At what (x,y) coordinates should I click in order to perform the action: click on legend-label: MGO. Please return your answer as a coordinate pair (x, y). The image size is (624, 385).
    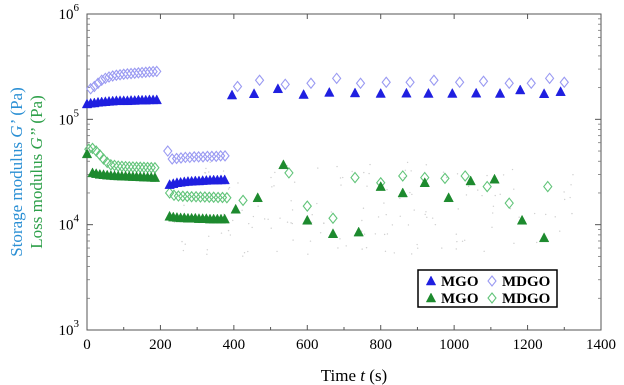
    Looking at the image, I should click on (460, 299).